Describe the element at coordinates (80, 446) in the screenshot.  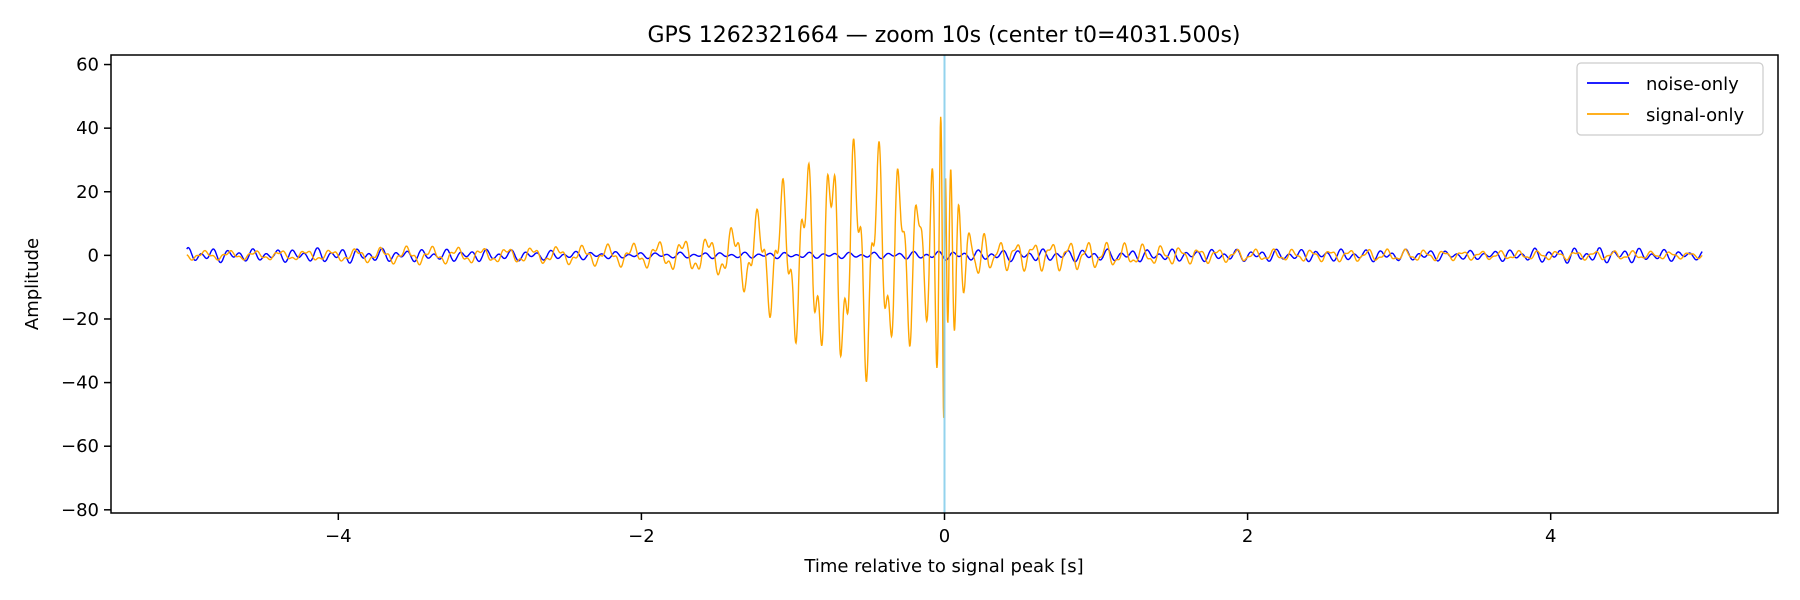
I see `y-tick-label: −60` at that location.